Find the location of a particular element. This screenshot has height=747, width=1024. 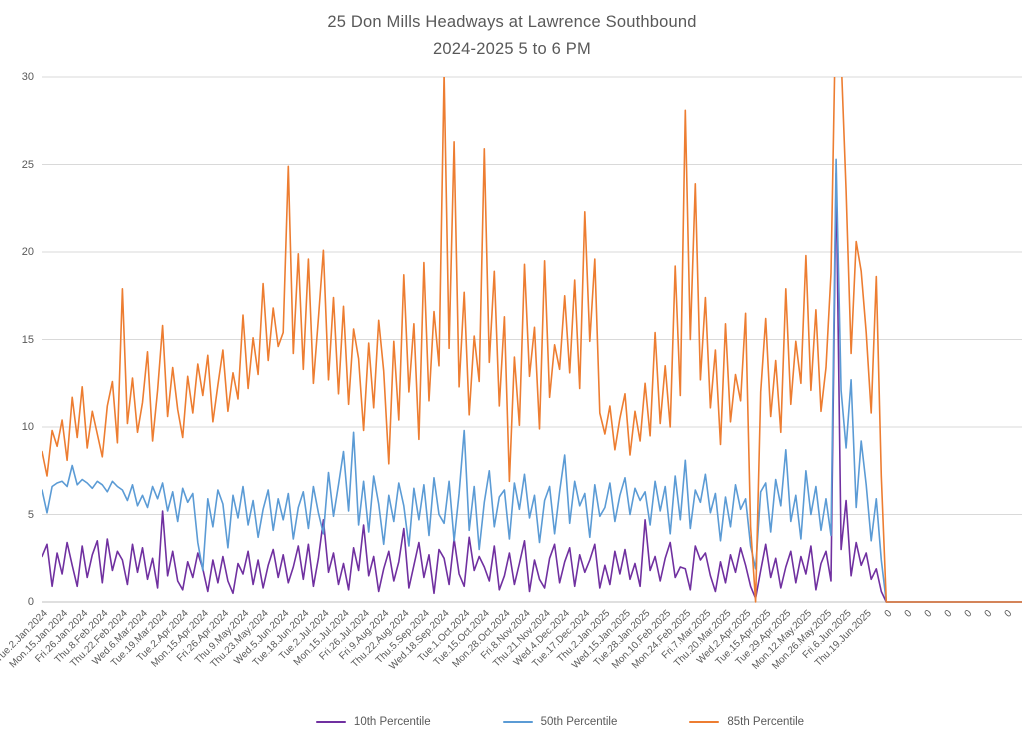

y-axis-label-15: 15 is located at coordinates (27, 339).